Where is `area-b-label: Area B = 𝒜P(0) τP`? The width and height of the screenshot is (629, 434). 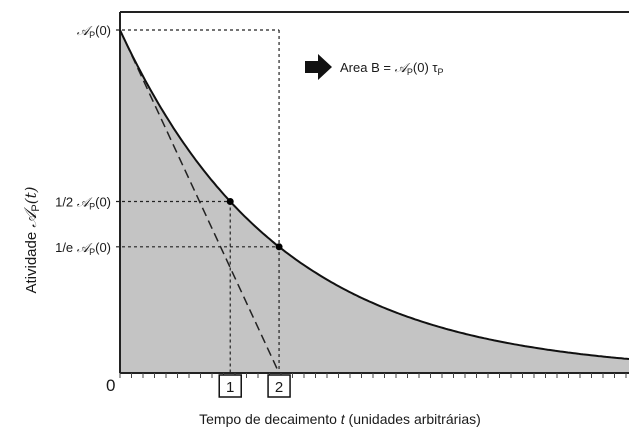 area-b-label: Area B = 𝒜P(0) τP is located at coordinates (392, 68).